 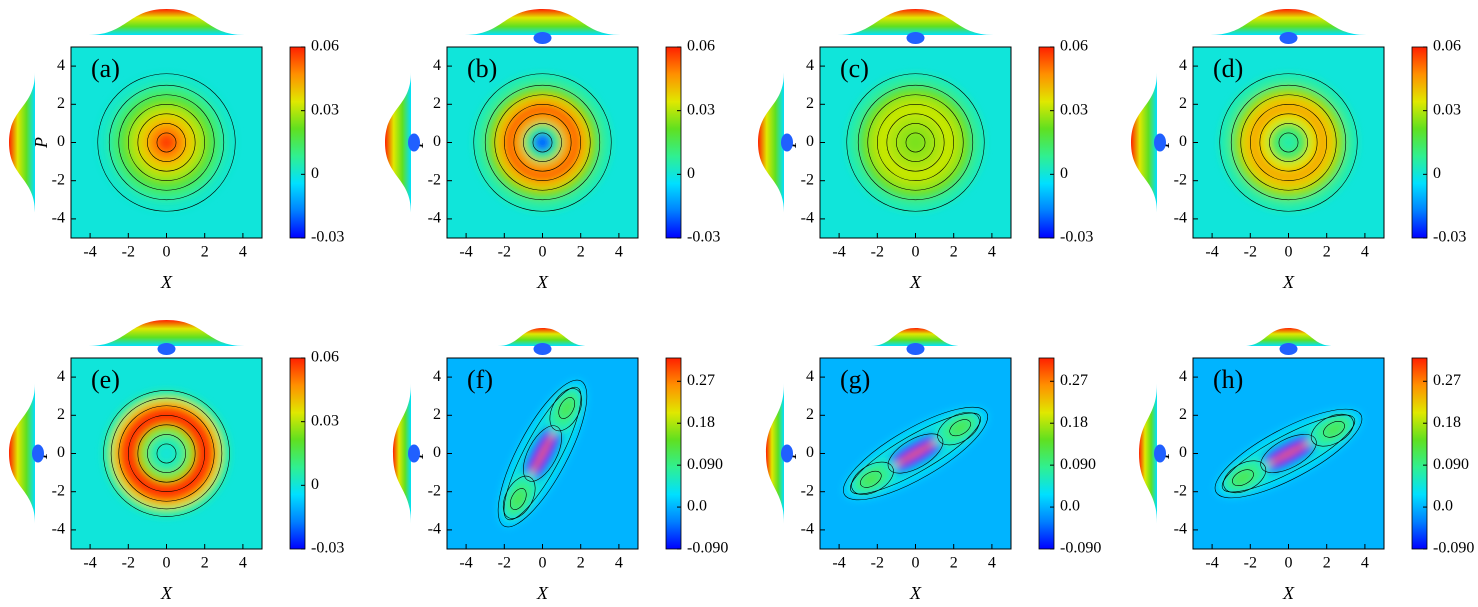 I want to click on colorbar, so click(x=1046, y=453).